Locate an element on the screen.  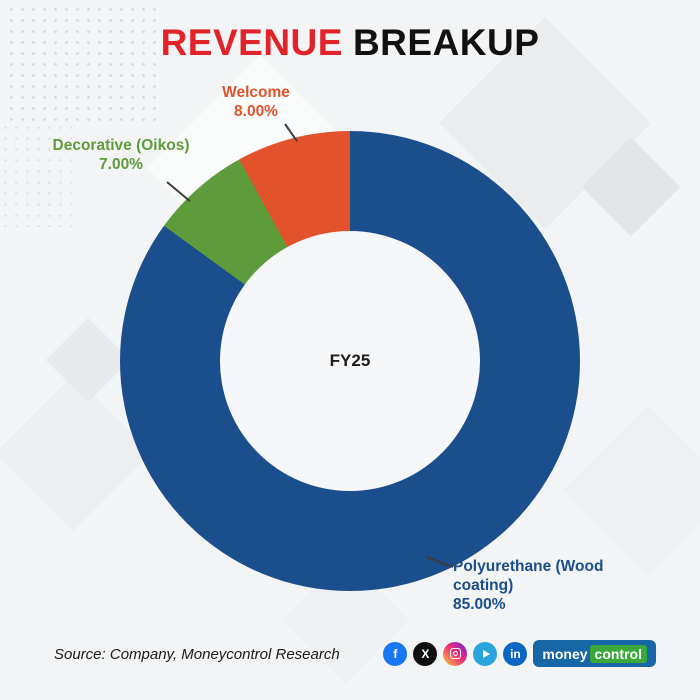
social-bar: f X in money control is located at coordinates (519, 653).